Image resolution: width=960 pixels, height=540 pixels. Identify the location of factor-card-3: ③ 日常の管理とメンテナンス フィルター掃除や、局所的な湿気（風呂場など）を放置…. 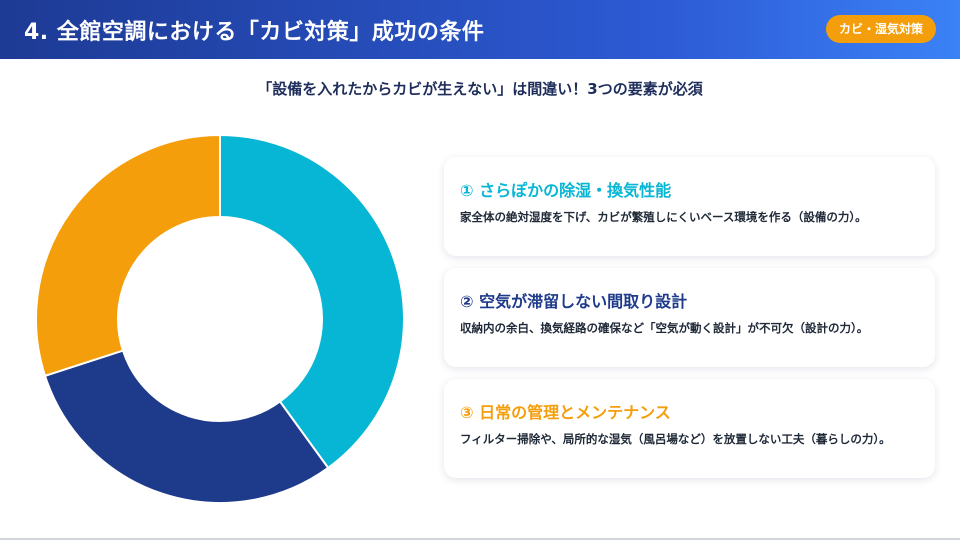
(689, 428).